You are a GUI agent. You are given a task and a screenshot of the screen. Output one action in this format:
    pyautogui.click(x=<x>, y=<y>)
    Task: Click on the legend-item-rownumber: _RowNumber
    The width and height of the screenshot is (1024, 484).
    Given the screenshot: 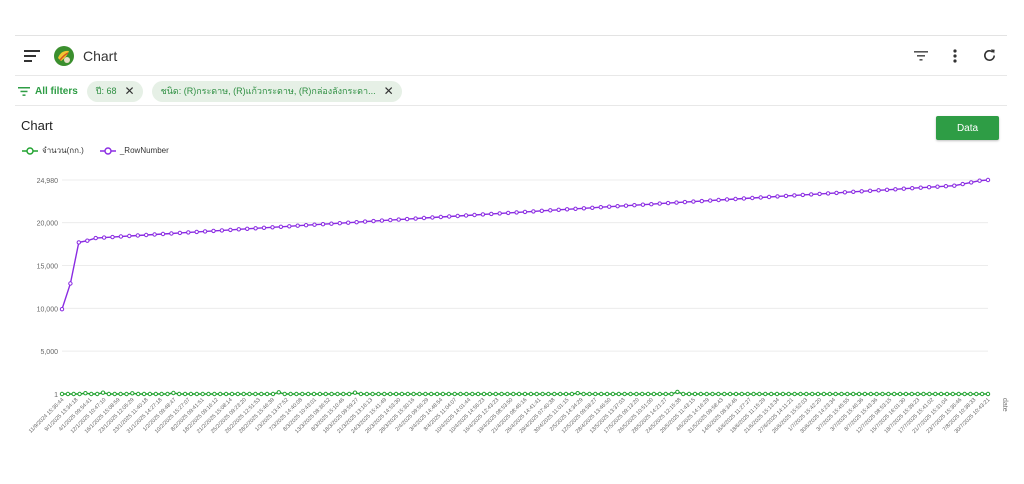 What is the action you would take?
    pyautogui.click(x=134, y=150)
    